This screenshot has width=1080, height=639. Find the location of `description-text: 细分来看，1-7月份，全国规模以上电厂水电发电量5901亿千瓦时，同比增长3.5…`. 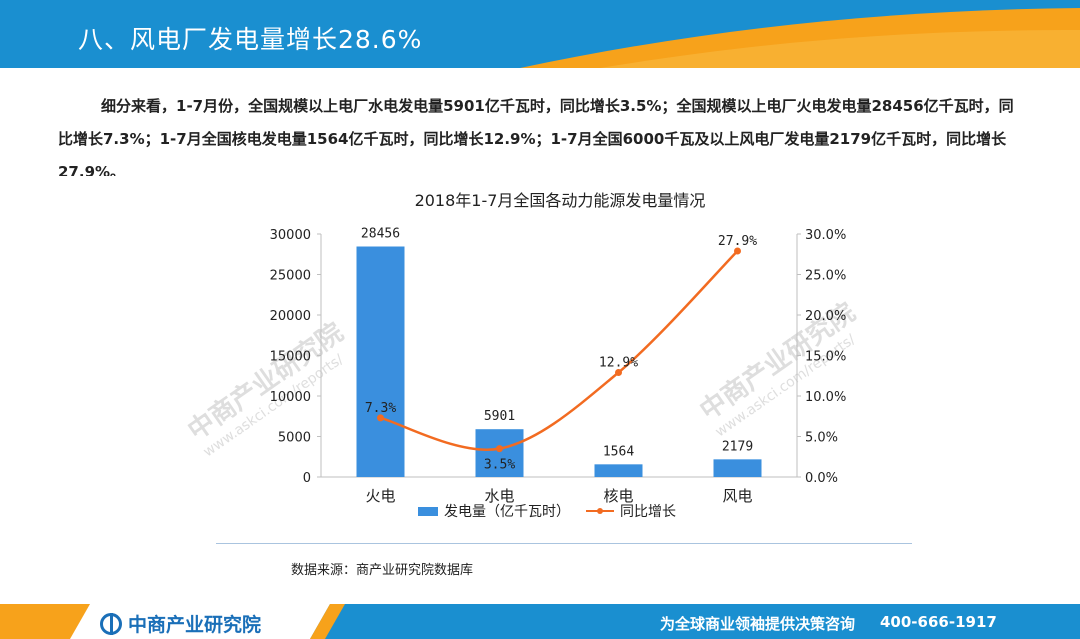

description-text: 细分来看，1-7月份，全国规模以上电厂水电发电量5901亿千瓦时，同比增长3.5… is located at coordinates (536, 136).